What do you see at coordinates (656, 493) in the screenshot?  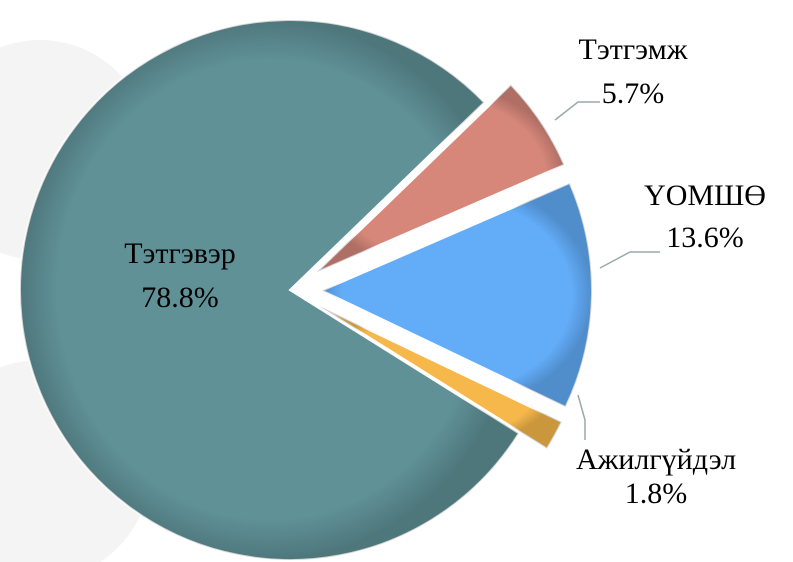 I see `value-label: 1.8%` at bounding box center [656, 493].